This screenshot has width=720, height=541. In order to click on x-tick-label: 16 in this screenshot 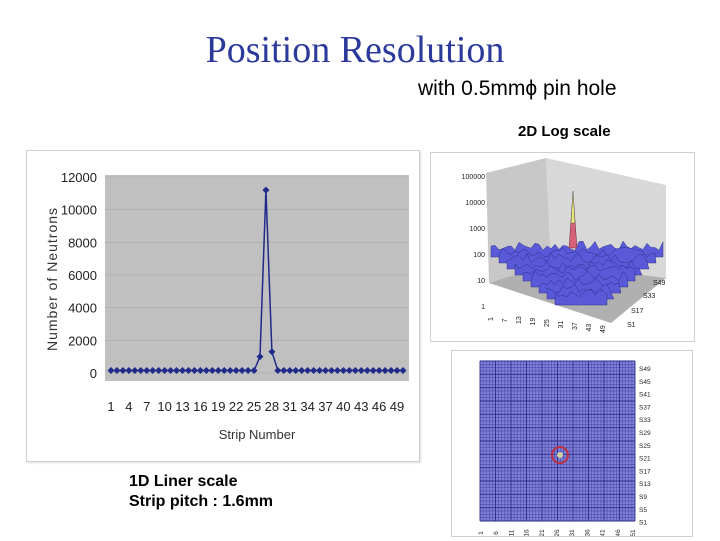, I will do `click(527, 532)`.